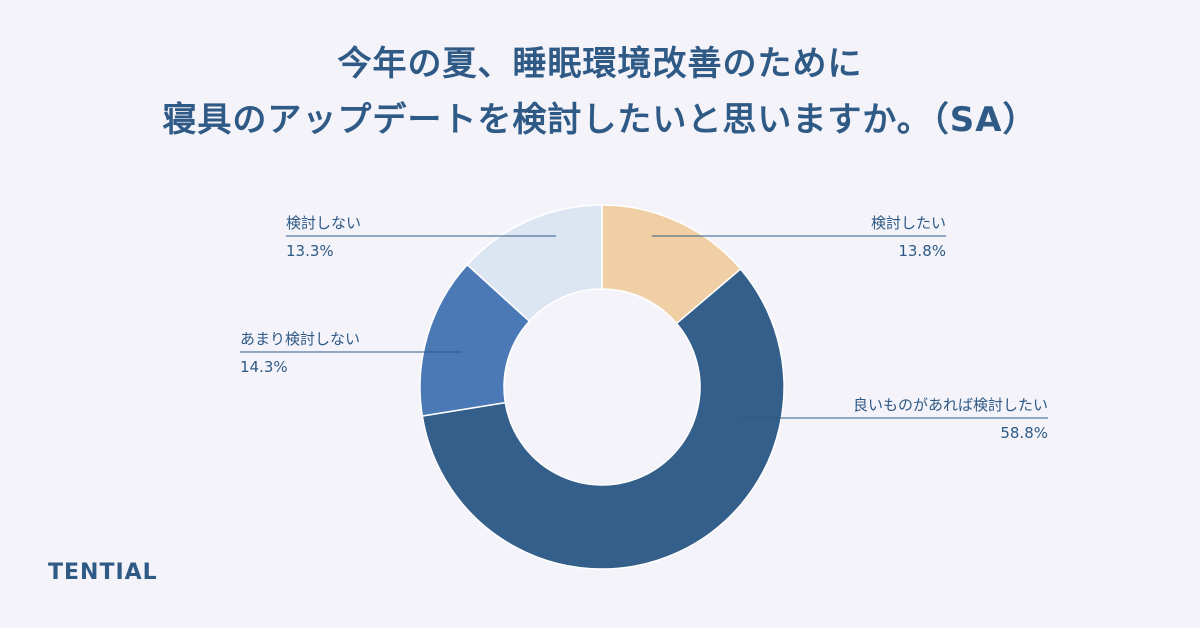  Describe the element at coordinates (323, 223) in the screenshot. I see `slice-label: 検討しない` at that location.